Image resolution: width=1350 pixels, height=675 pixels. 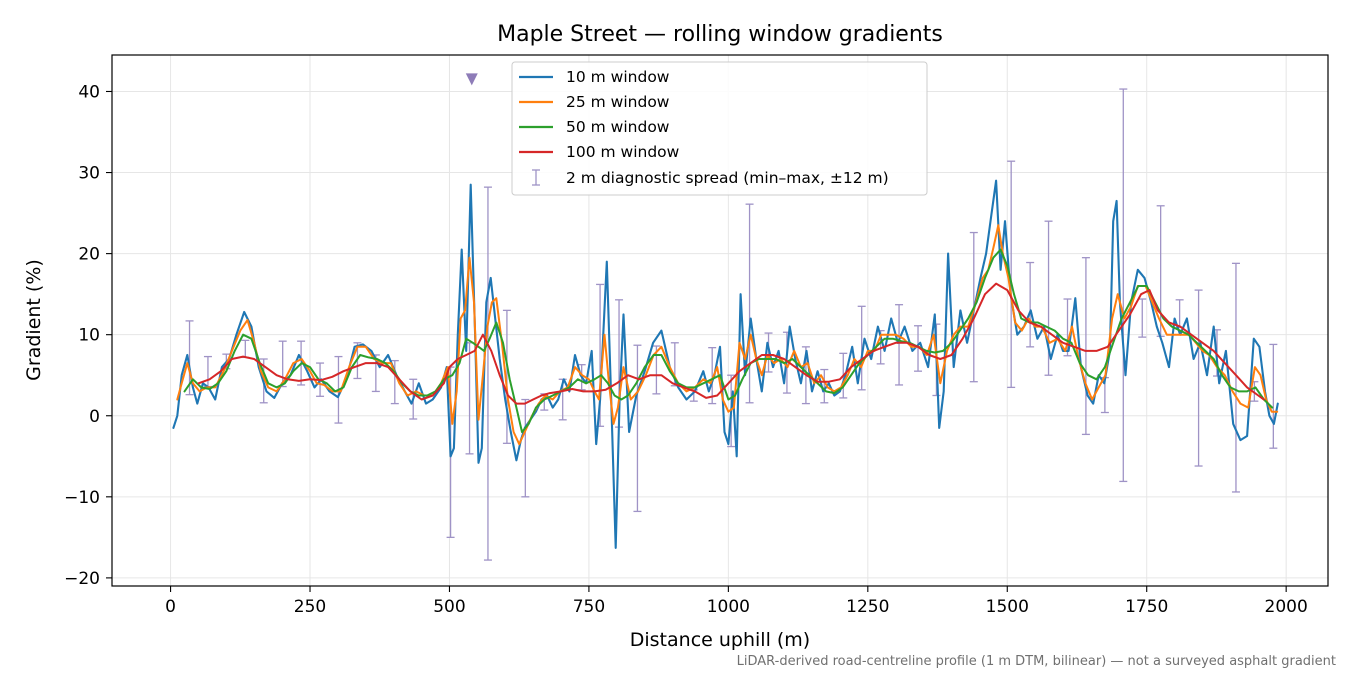 What do you see at coordinates (720, 640) in the screenshot?
I see `x-axis-label: Distance uphill (m)` at bounding box center [720, 640].